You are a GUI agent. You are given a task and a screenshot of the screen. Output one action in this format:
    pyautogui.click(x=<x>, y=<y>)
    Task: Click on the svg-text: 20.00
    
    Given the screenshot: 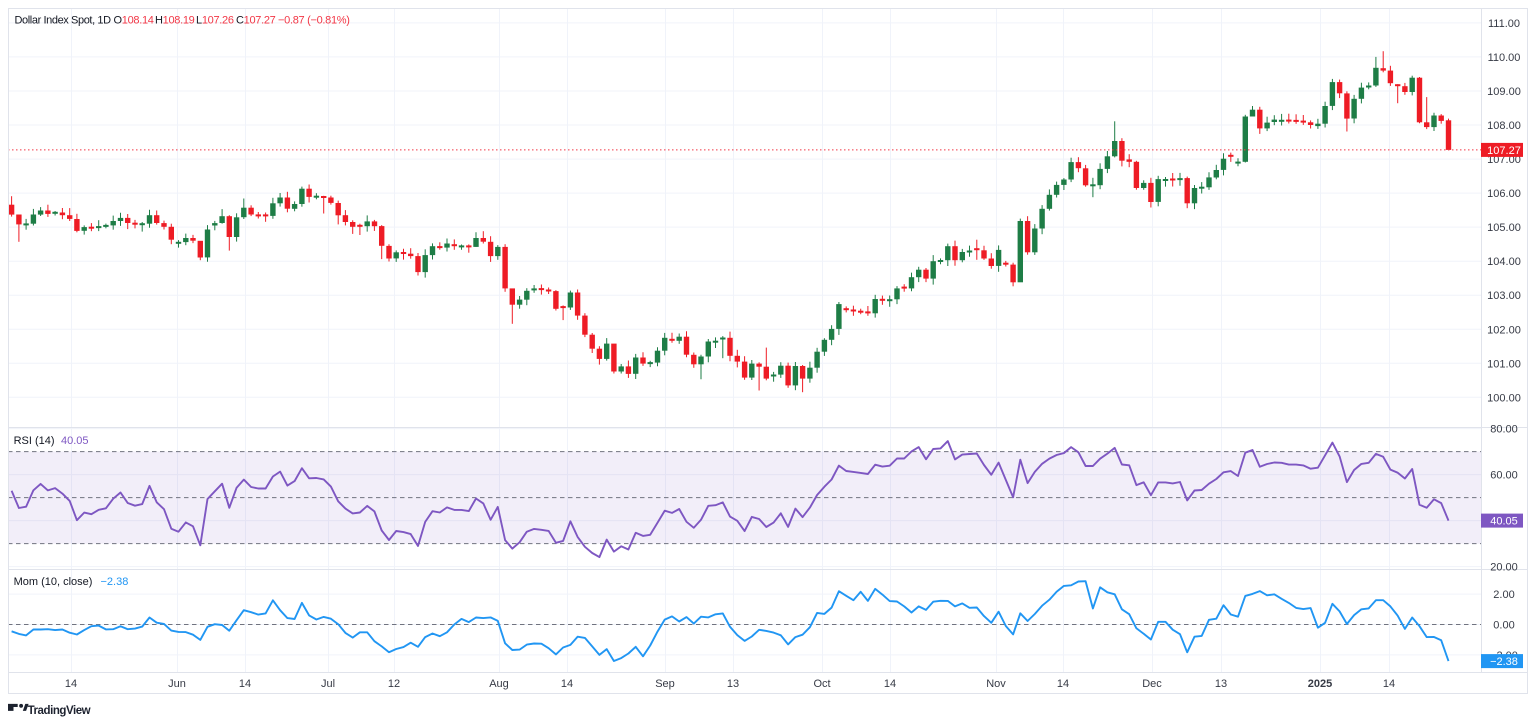 What is the action you would take?
    pyautogui.click(x=1504, y=568)
    